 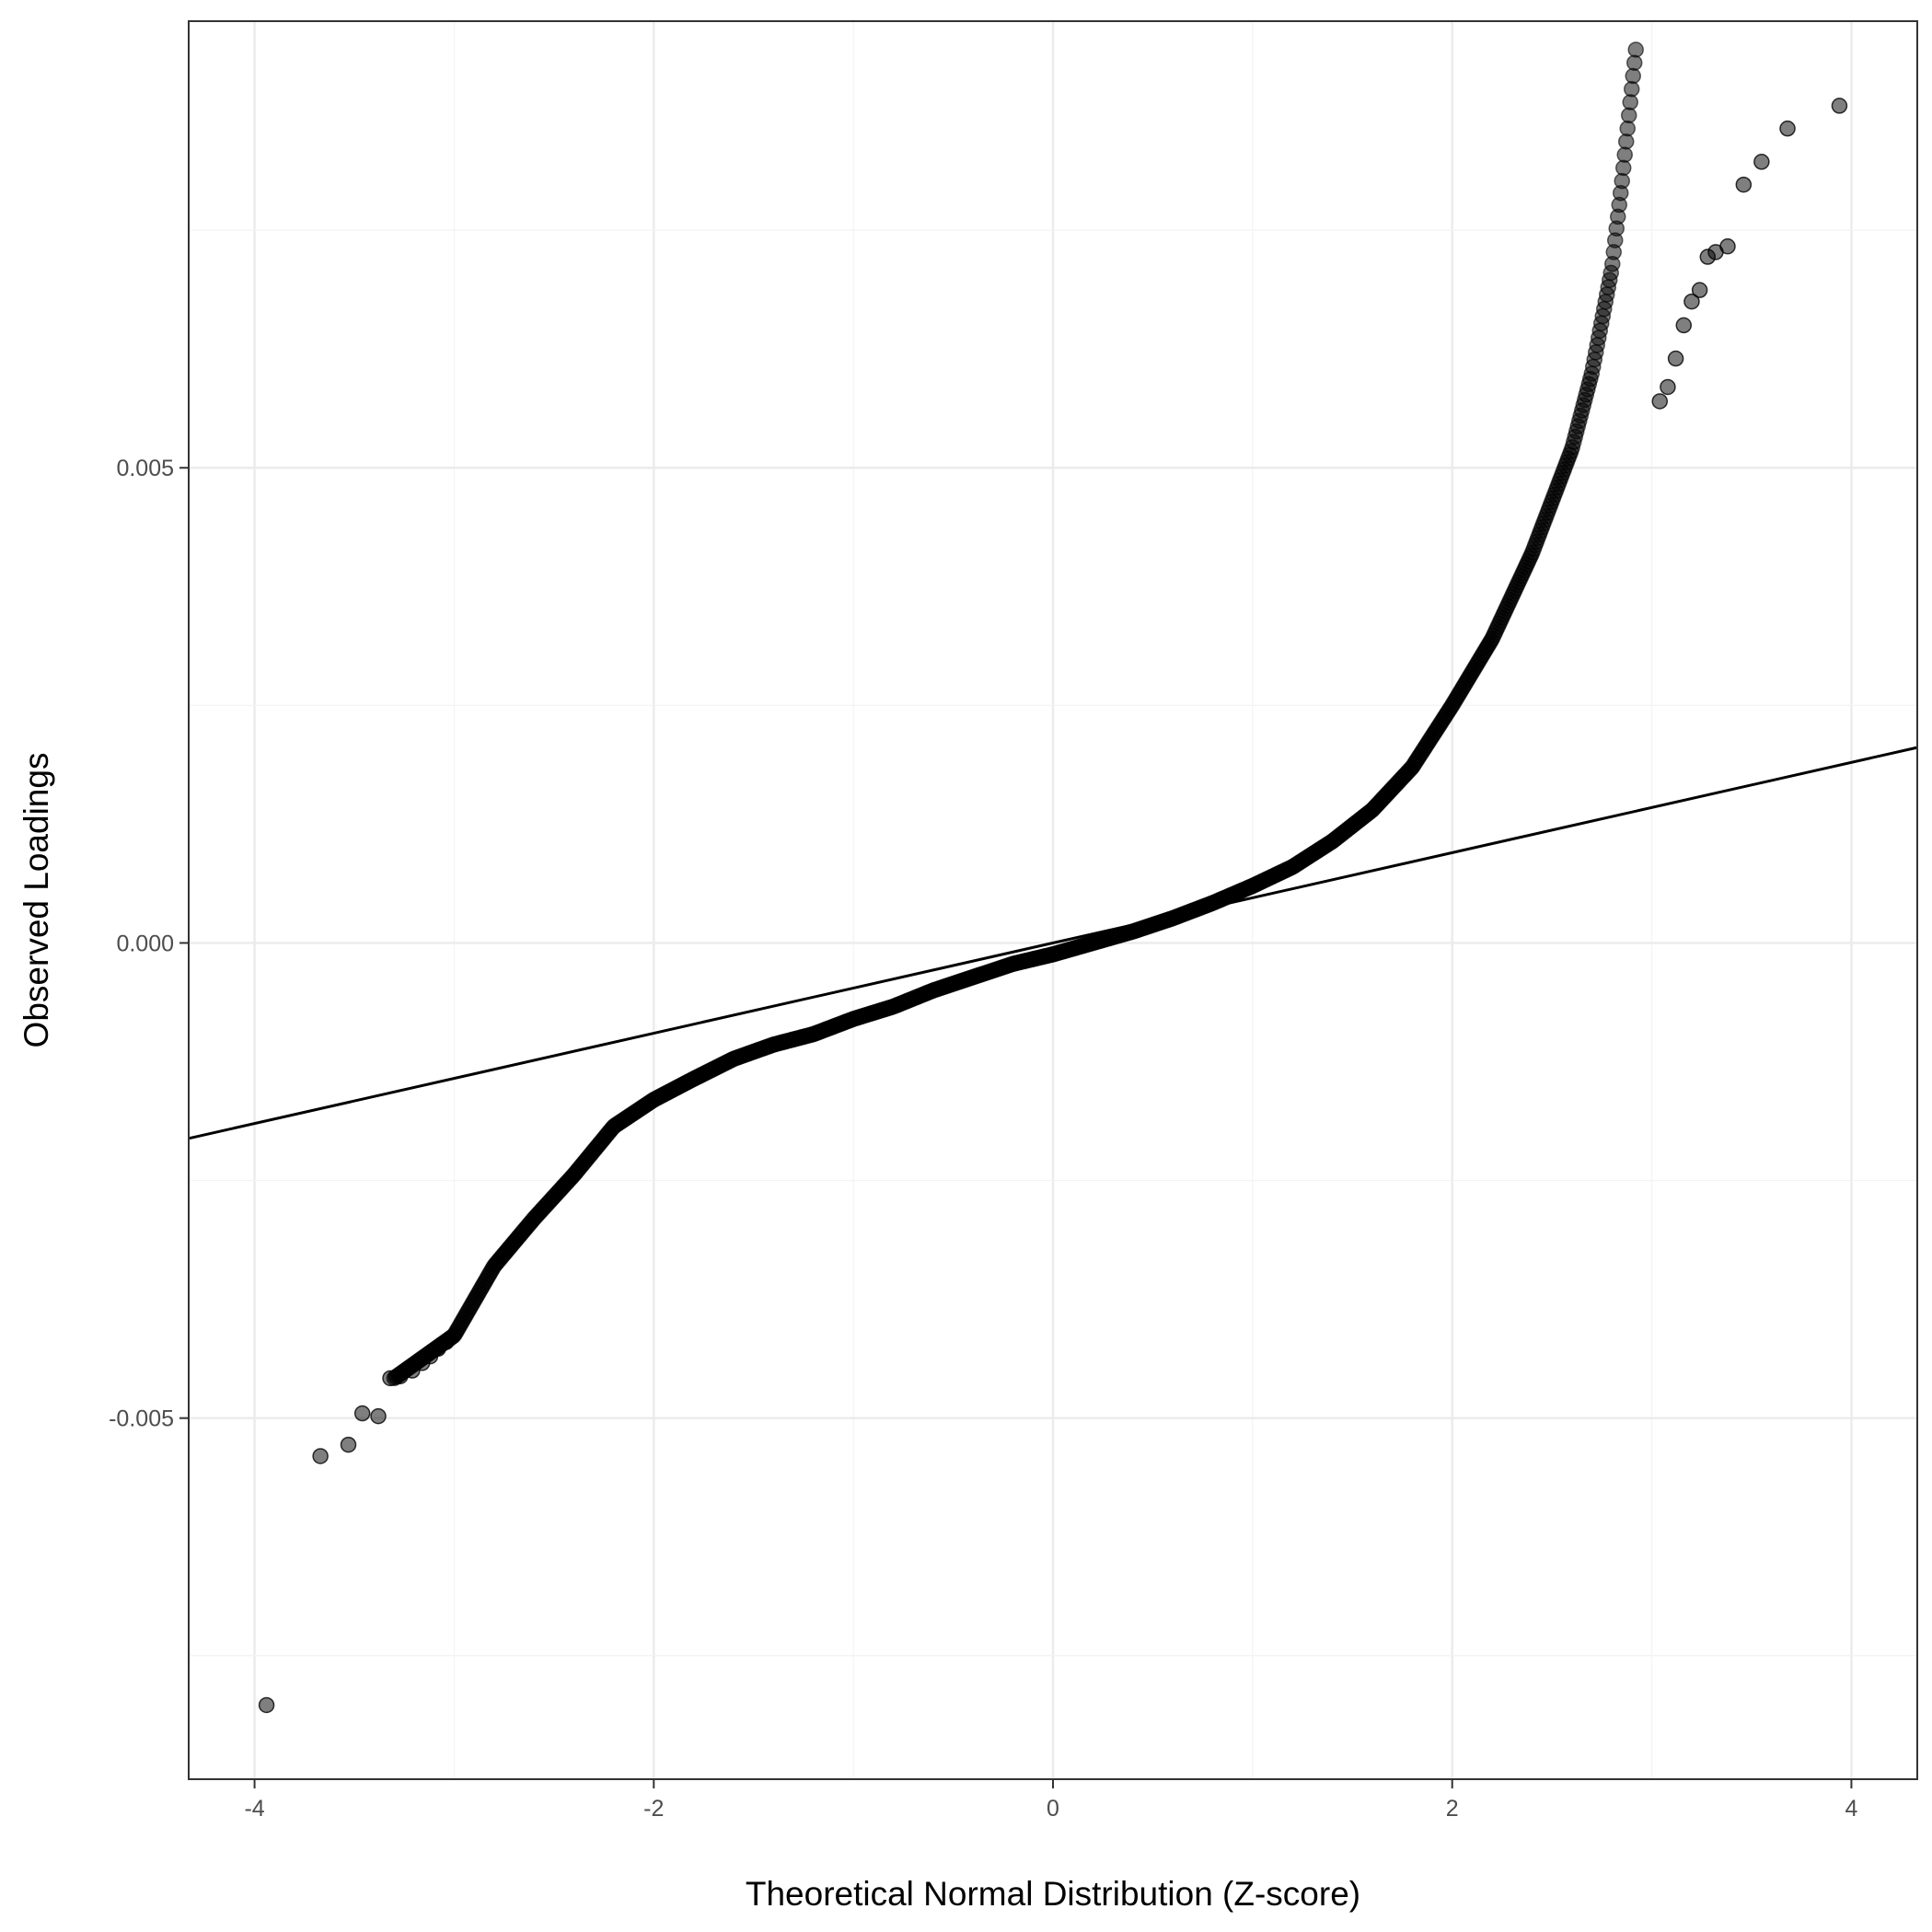 I want to click on y-tick-label: 0.000, so click(x=145, y=944).